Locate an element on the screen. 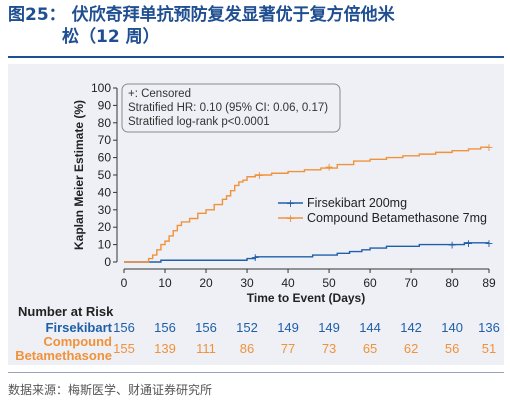  risk-value-firsekibart-10: 156 is located at coordinates (165, 327).